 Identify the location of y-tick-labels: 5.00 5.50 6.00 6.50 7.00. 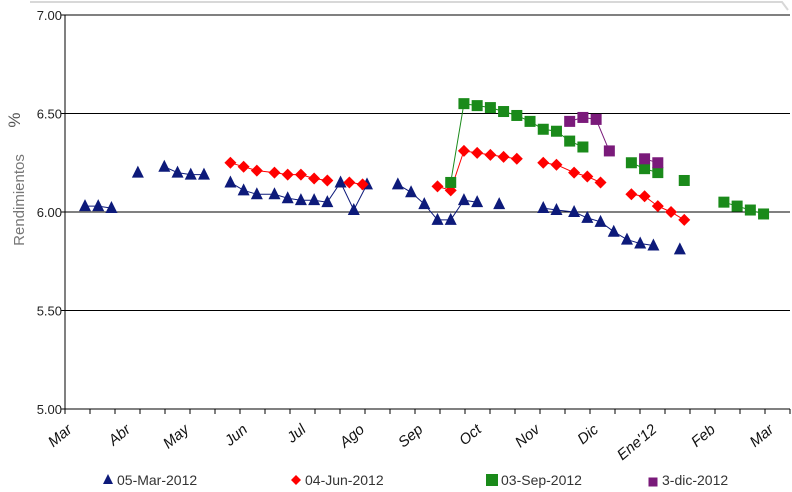
(51, 212).